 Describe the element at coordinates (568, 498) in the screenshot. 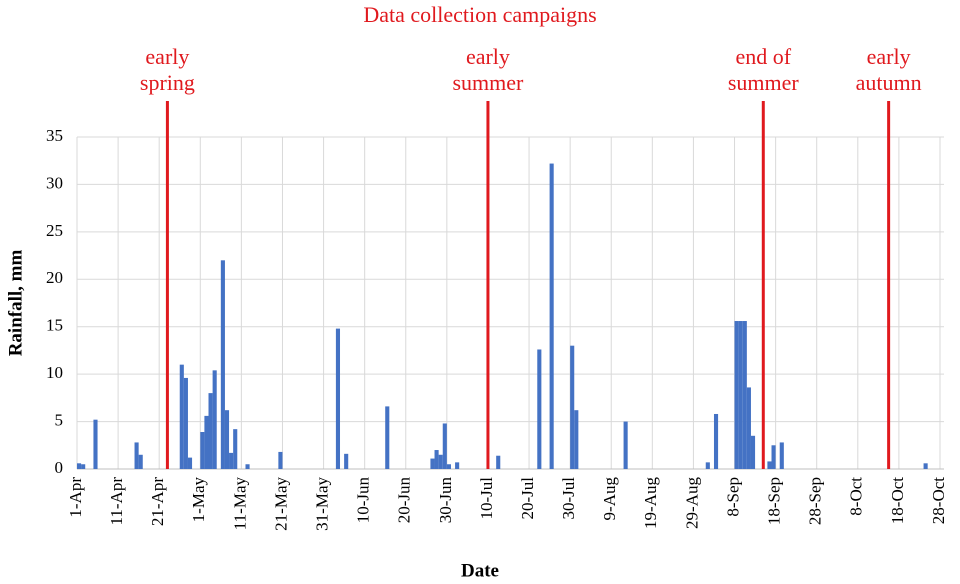

I see `x-tick-label: 30-Jul` at that location.